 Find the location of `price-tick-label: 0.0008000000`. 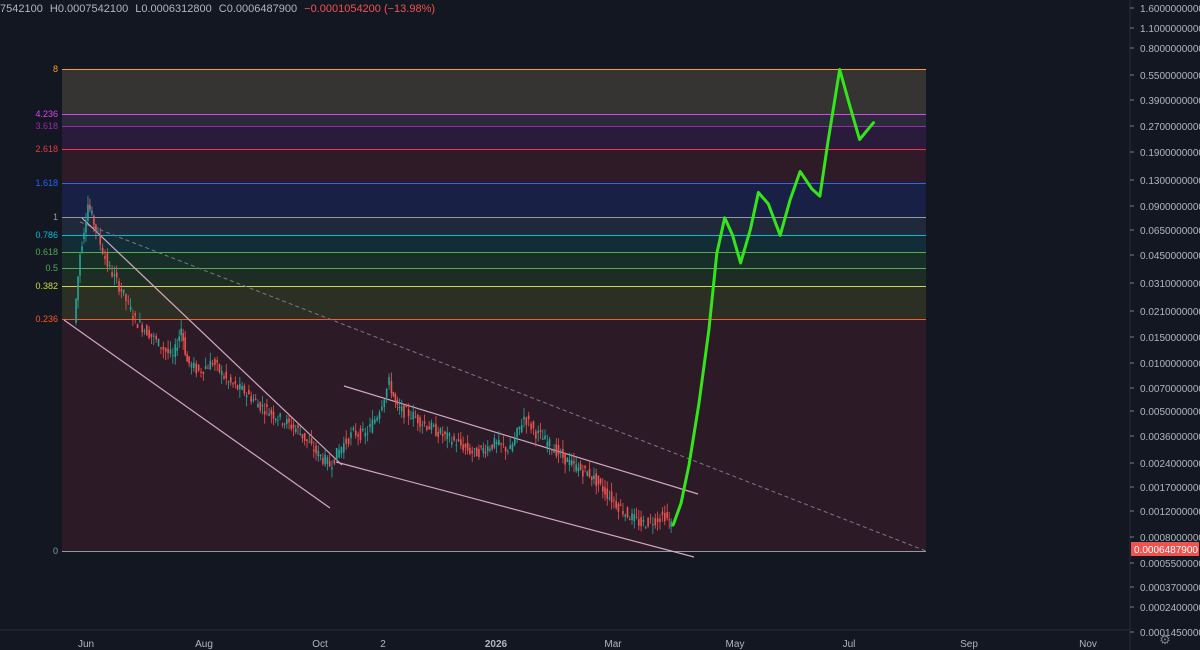

price-tick-label: 0.0008000000 is located at coordinates (1170, 538).